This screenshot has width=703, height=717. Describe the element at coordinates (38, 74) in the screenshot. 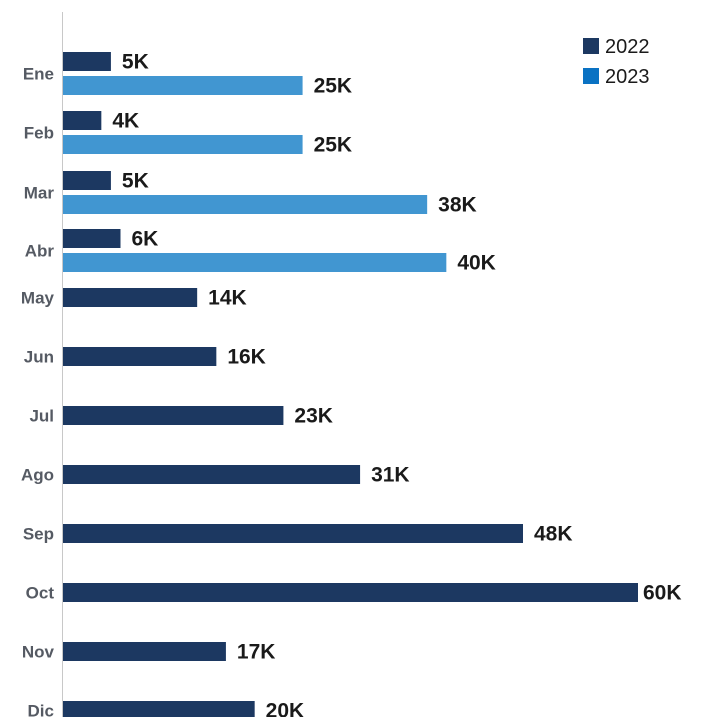

I see `category-label-ene: Ene` at that location.